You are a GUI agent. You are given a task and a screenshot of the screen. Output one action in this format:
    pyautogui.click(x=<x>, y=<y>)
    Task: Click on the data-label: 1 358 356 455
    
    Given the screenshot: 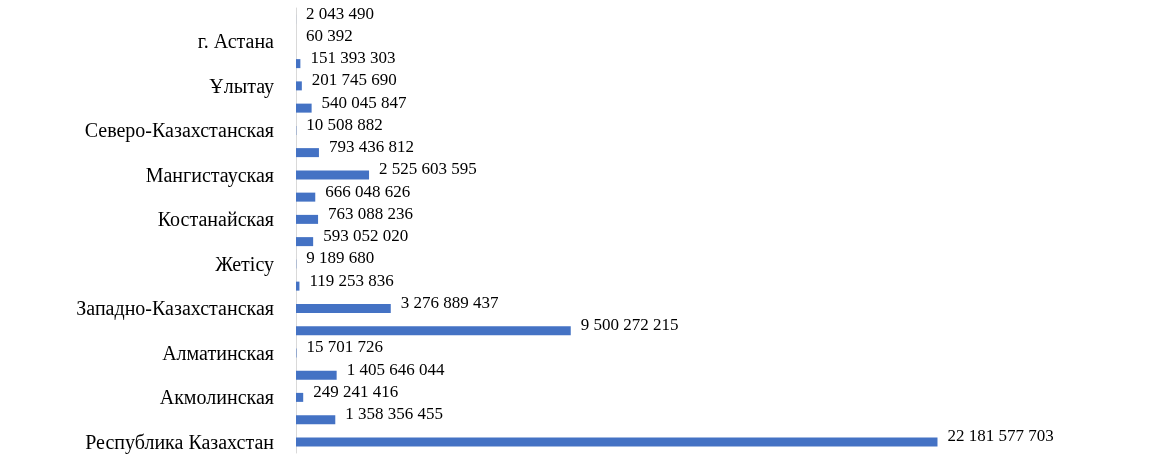 What is the action you would take?
    pyautogui.click(x=394, y=414)
    